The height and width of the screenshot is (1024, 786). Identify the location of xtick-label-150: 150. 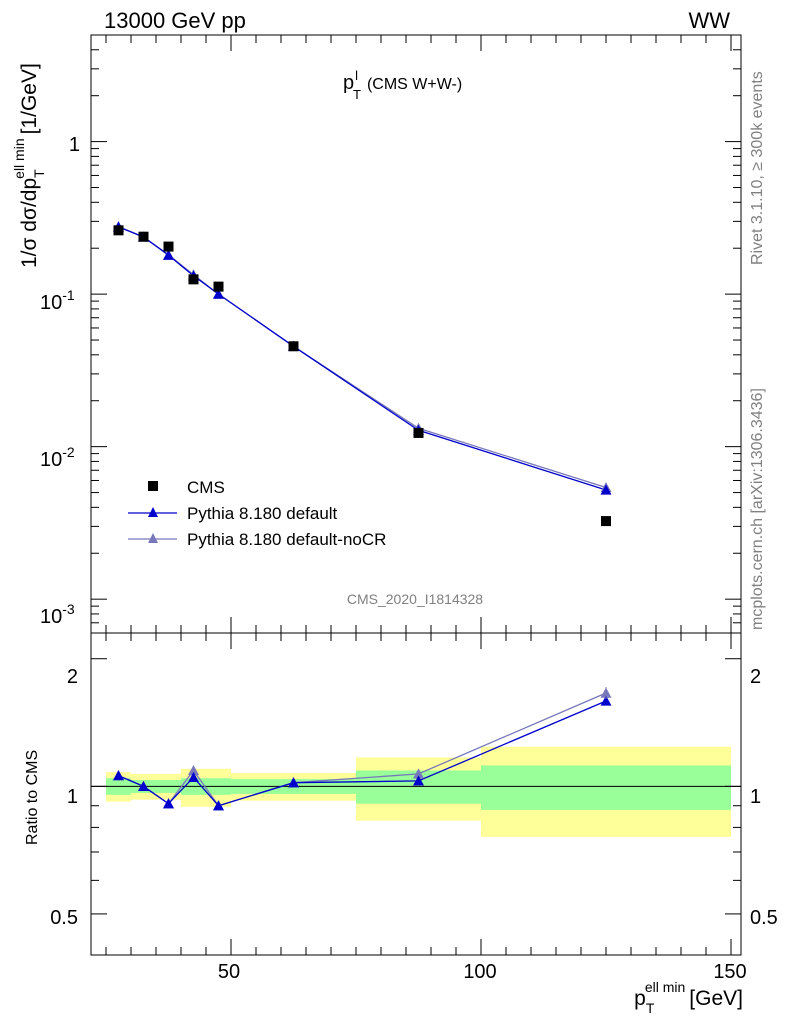
(729, 972).